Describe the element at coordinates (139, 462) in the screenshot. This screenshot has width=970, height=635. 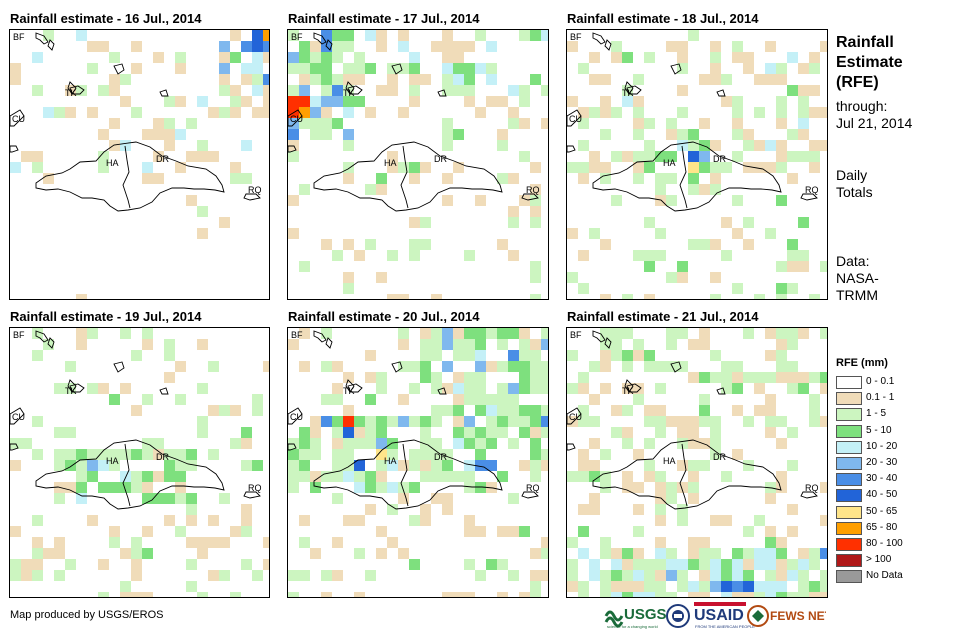
I see `rainfall-map-19-jul: BF CU TK HA DR RQ` at that location.